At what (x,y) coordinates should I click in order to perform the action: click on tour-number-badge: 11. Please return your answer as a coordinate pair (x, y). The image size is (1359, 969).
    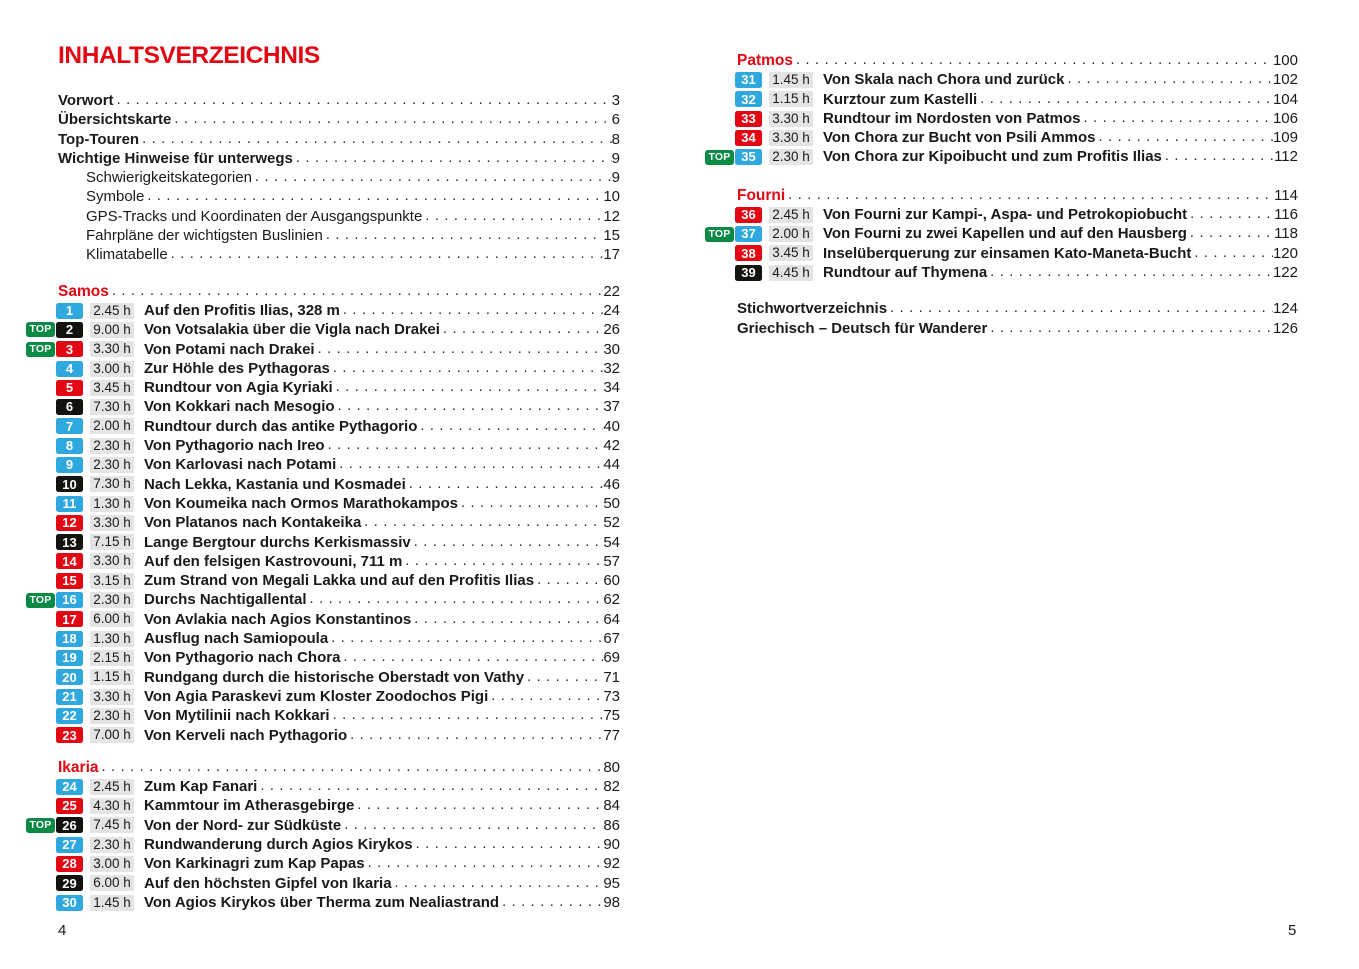
    Looking at the image, I should click on (69, 503).